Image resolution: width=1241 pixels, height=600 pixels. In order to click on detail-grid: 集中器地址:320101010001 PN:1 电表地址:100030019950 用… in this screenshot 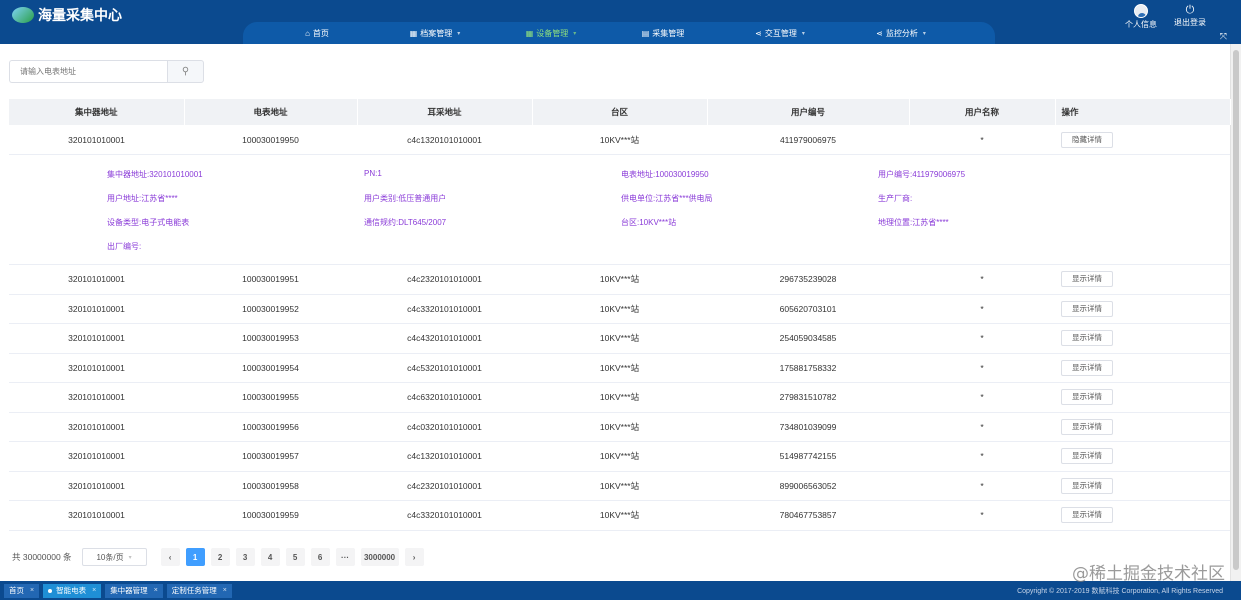, I will do `click(668, 210)`.